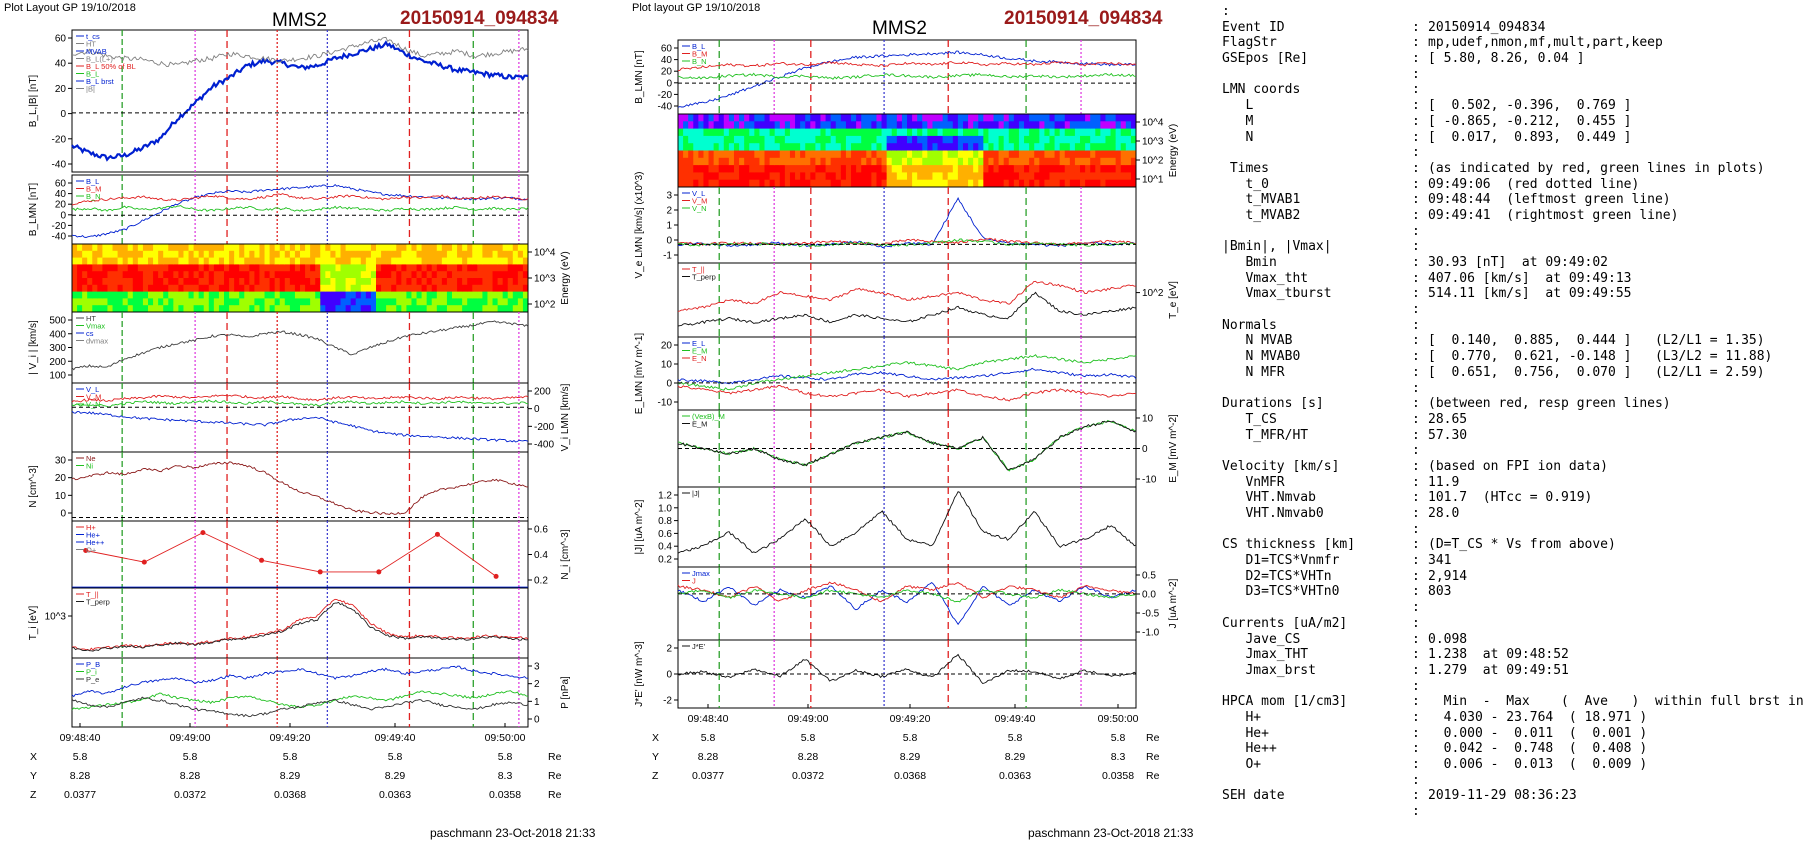  What do you see at coordinates (1512, 43) in the screenshot?
I see `info-row: FlagStr: mp,udef,nmon,mf,mult,part,keep` at bounding box center [1512, 43].